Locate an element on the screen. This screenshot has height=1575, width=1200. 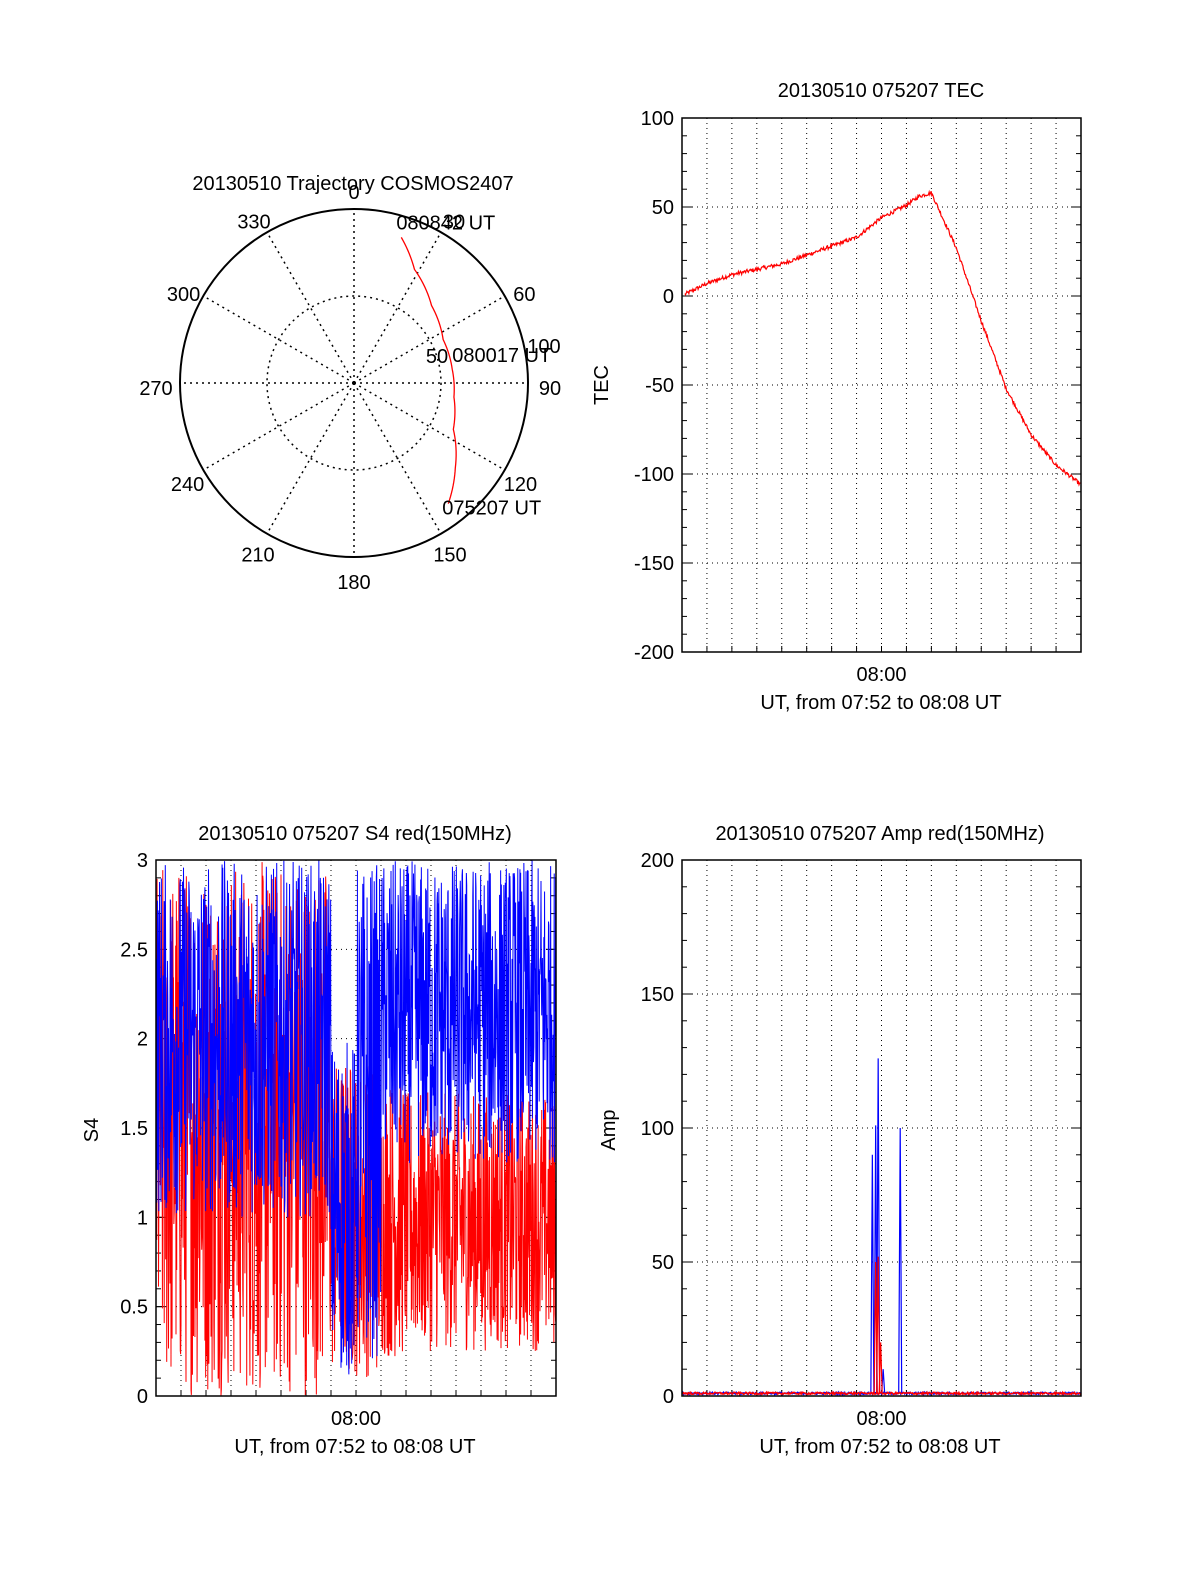
tec-series-line is located at coordinates (883, 338).